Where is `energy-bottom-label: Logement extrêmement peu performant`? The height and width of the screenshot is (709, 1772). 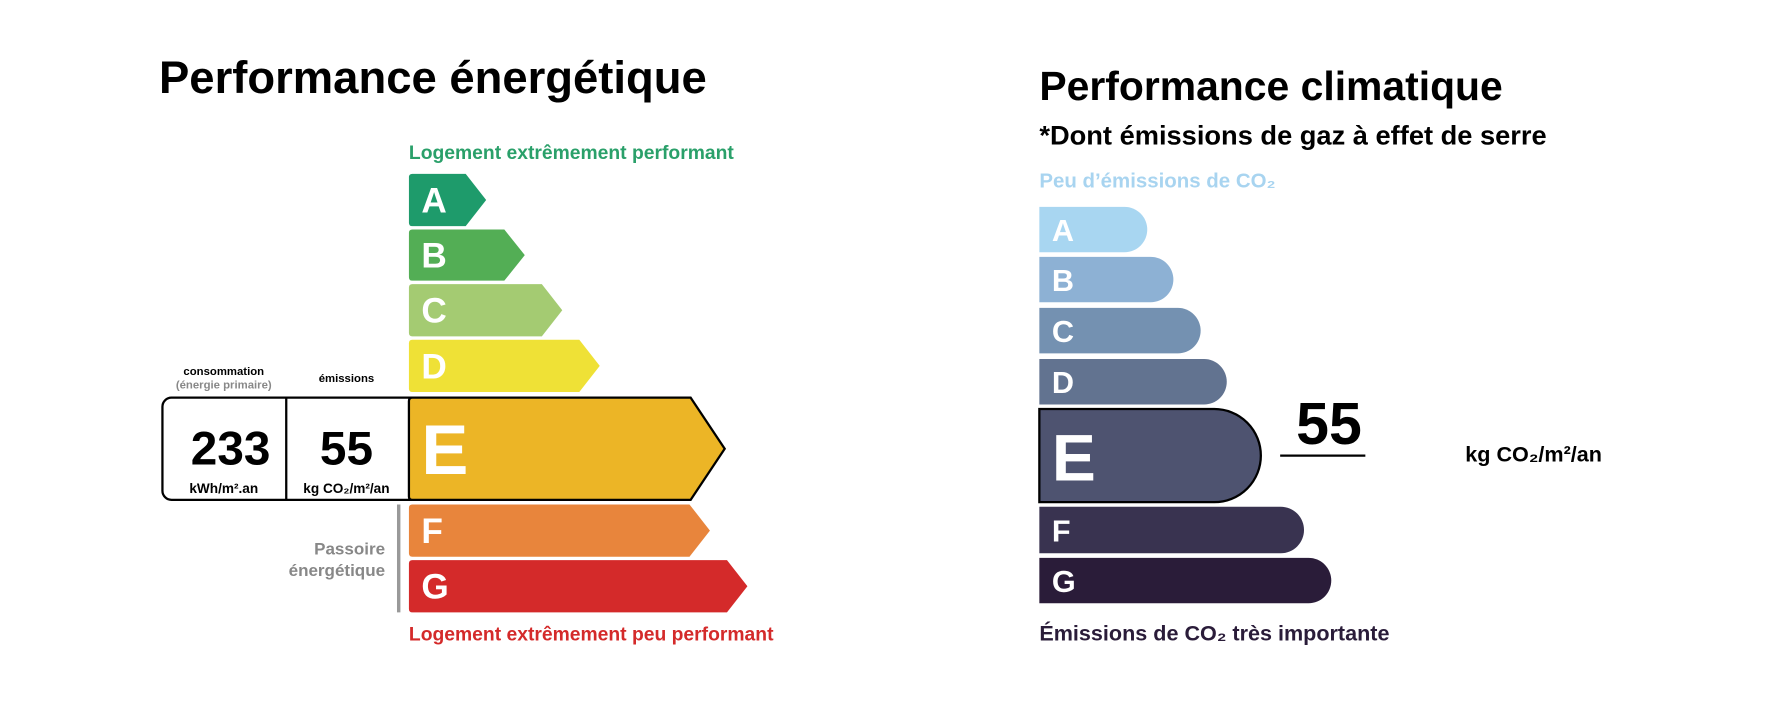
energy-bottom-label: Logement extrêmement peu performant is located at coordinates (591, 635).